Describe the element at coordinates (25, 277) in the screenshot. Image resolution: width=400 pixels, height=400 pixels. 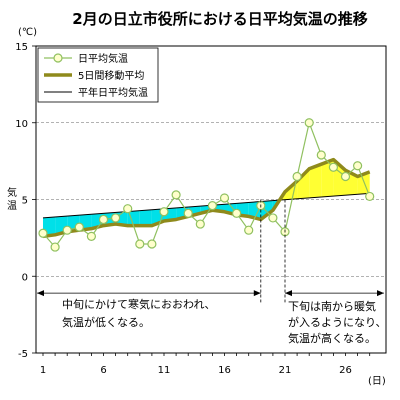
I see `y-tick-label: 0` at that location.